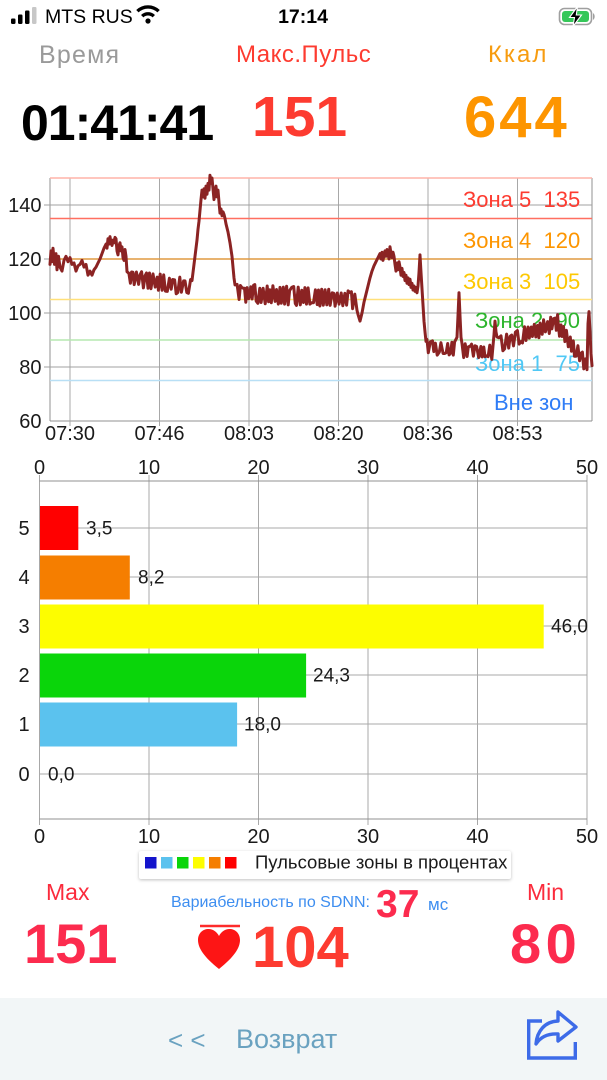 This screenshot has height=1080, width=607. I want to click on svg-text: Зона 4 120, so click(521, 240).